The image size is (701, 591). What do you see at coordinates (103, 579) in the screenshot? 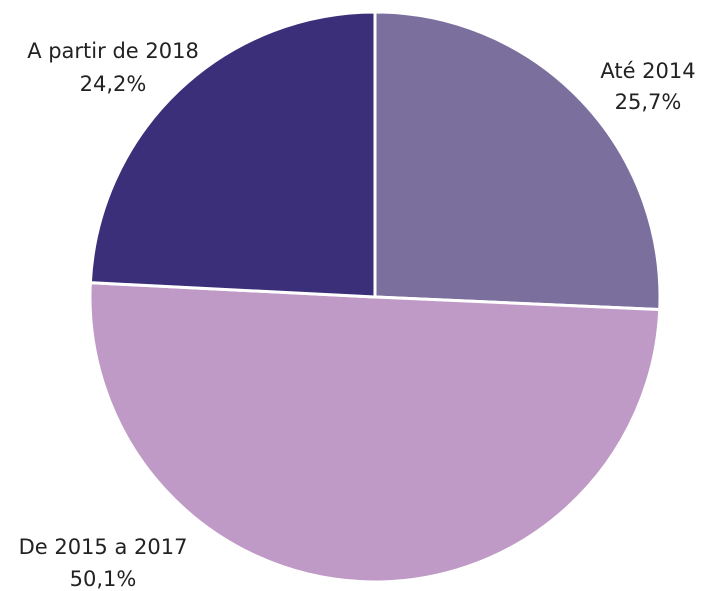
I see `slice-value: 50,1%` at bounding box center [103, 579].